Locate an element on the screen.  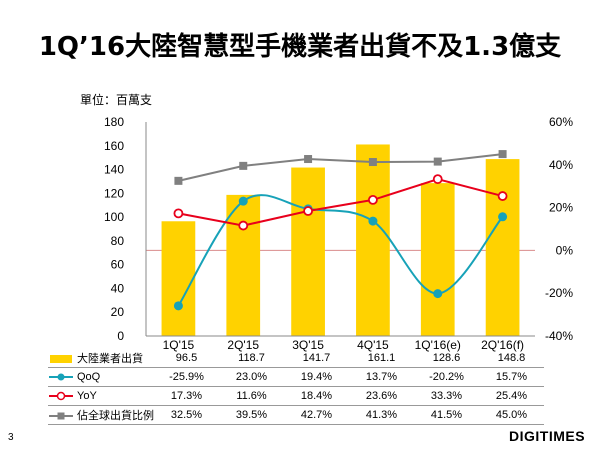
y-left-tick-label: 100 is located at coordinates (114, 217).